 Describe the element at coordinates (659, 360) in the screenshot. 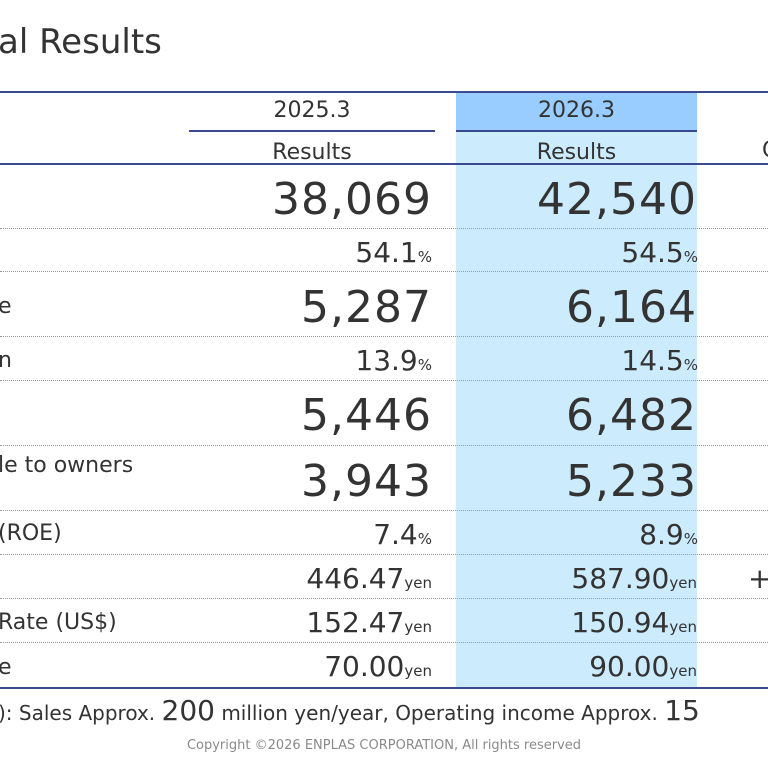

I see `row-value-2026: 14.5%` at that location.